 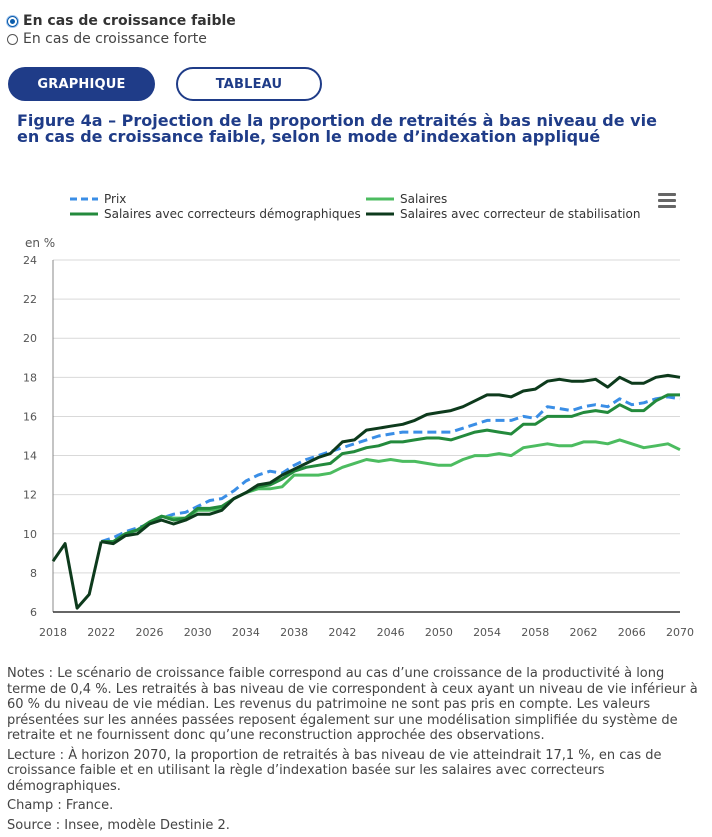 What do you see at coordinates (439, 632) in the screenshot?
I see `x-tick-label-2050: 2050` at bounding box center [439, 632].